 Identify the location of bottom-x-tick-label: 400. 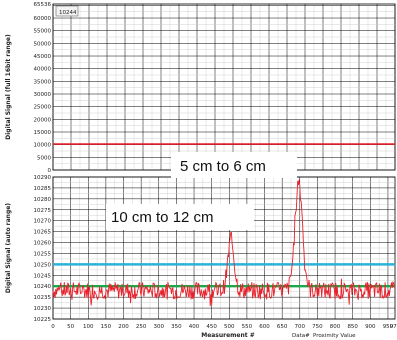
(194, 327).